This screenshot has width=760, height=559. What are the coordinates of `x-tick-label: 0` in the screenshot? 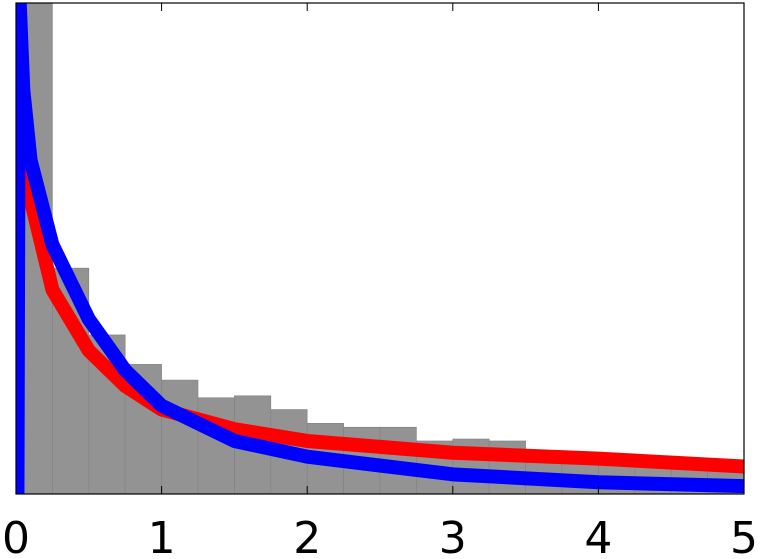 It's located at (16, 536).